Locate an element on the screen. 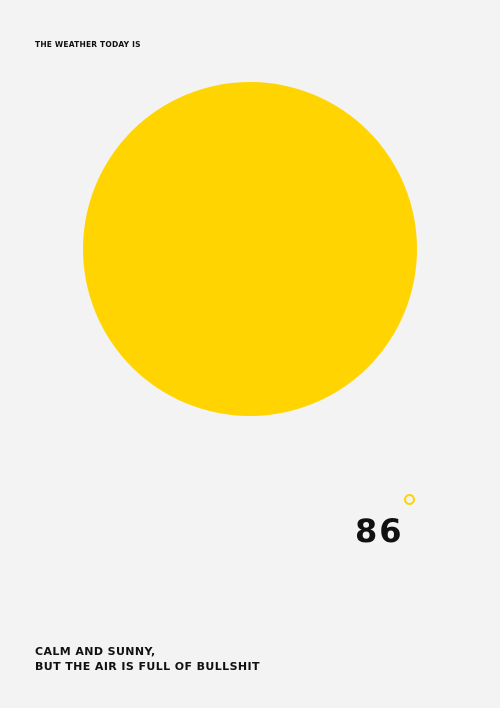 This screenshot has width=500, height=708. temperature-display: 86 is located at coordinates (395, 532).